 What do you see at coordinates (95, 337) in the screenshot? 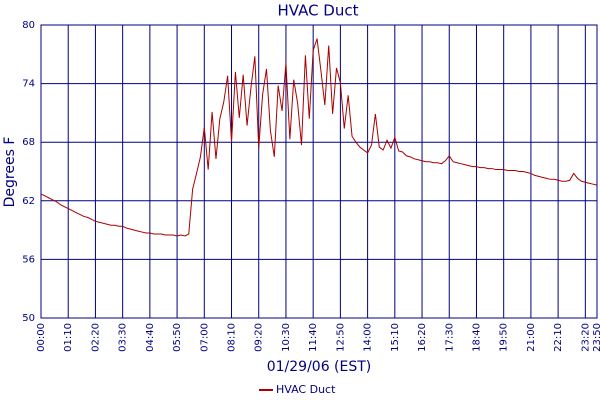
I see `x-tick-label: 02:20` at bounding box center [95, 337].